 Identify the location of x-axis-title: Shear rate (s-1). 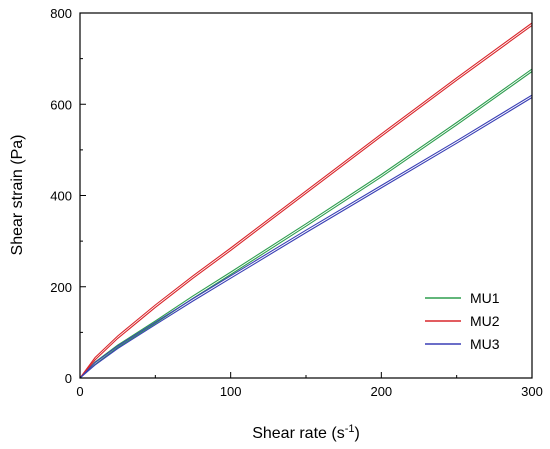
(306, 432).